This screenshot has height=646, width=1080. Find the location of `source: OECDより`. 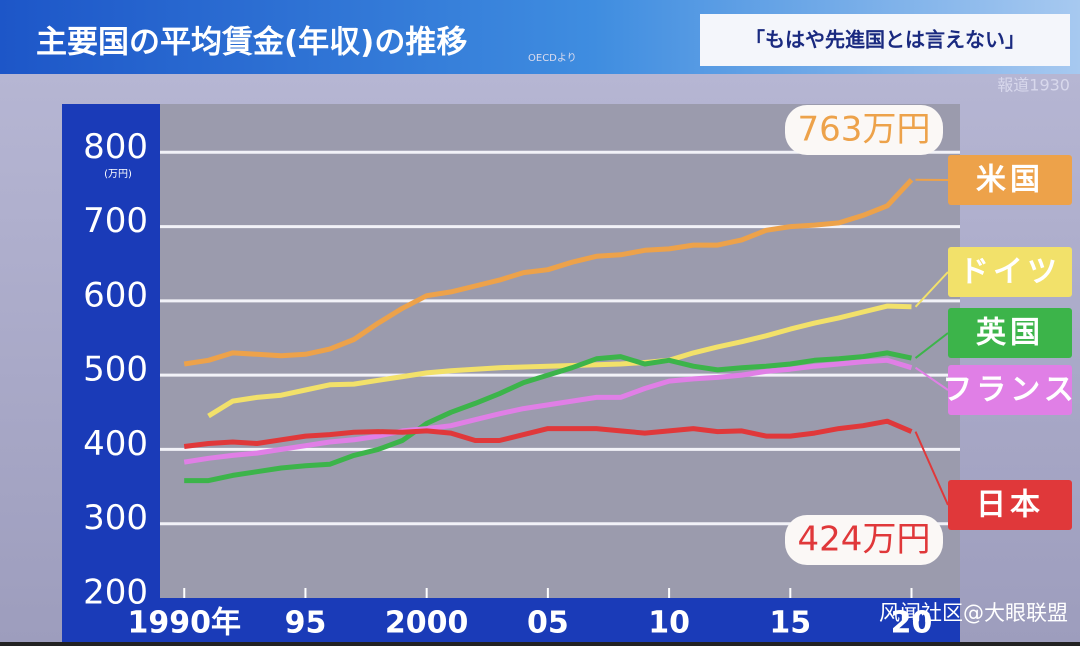

source: OECDより is located at coordinates (552, 58).